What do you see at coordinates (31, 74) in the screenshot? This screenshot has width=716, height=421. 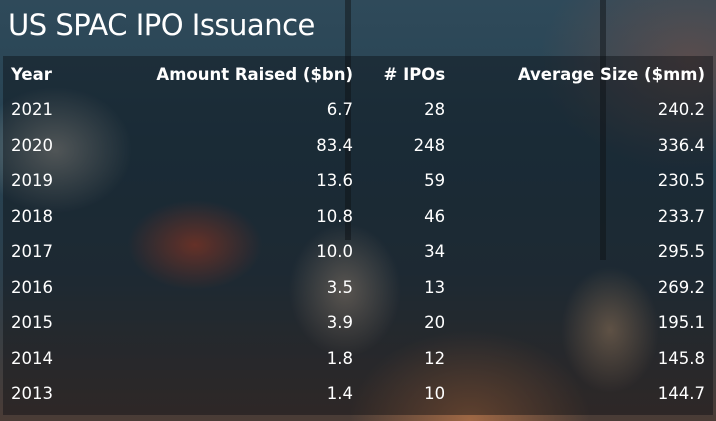 I see `column-header-year: Year` at bounding box center [31, 74].